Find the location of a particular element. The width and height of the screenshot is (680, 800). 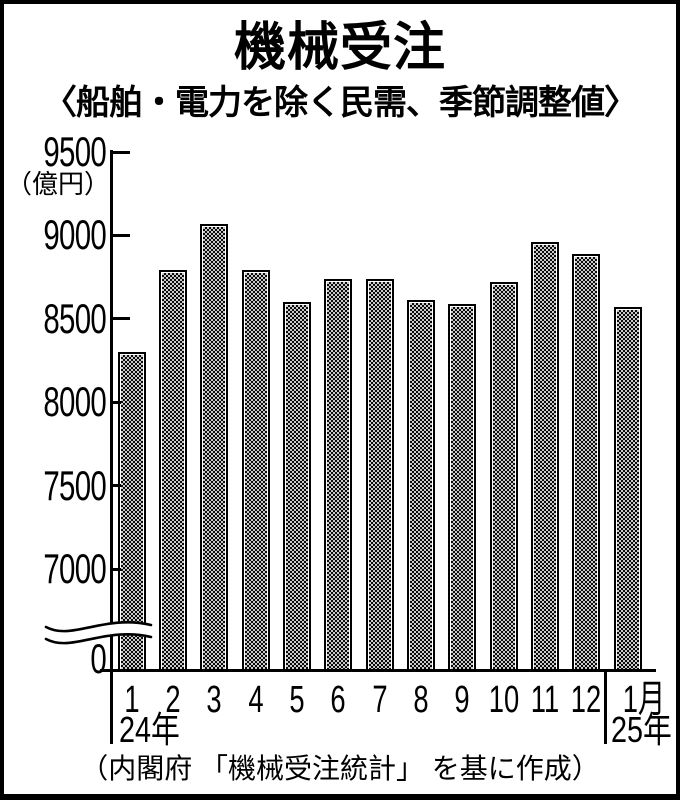

year-label-2024: 24年 is located at coordinates (149, 729).